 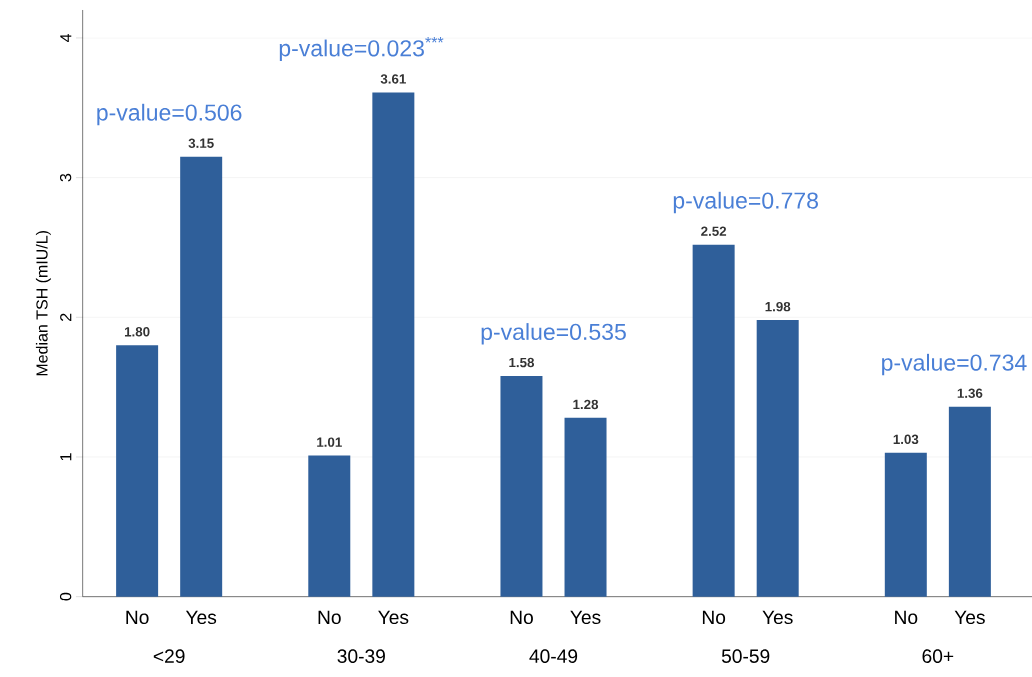 What do you see at coordinates (553, 334) in the screenshot?
I see `annotation: p-value=0.535` at bounding box center [553, 334].